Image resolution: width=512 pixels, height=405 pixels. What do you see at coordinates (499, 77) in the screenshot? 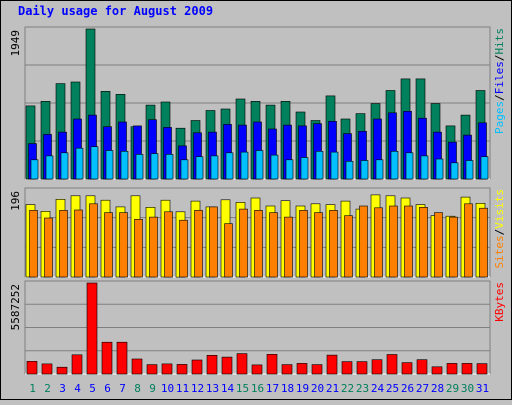
I see `legend-files: Files` at bounding box center [499, 77].